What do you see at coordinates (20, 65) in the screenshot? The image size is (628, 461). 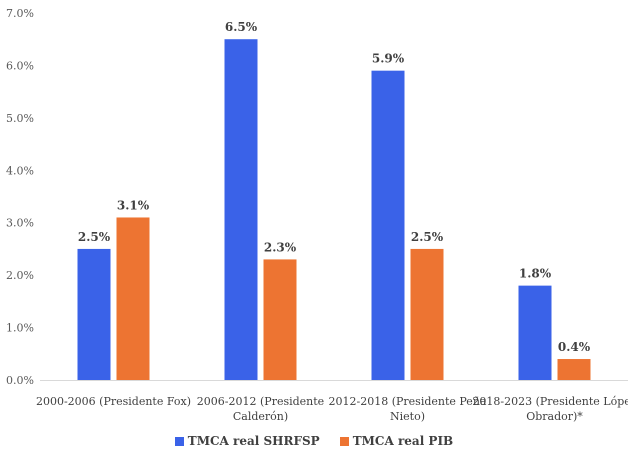 I see `y-tick-label: 6.0%` at bounding box center [20, 65].